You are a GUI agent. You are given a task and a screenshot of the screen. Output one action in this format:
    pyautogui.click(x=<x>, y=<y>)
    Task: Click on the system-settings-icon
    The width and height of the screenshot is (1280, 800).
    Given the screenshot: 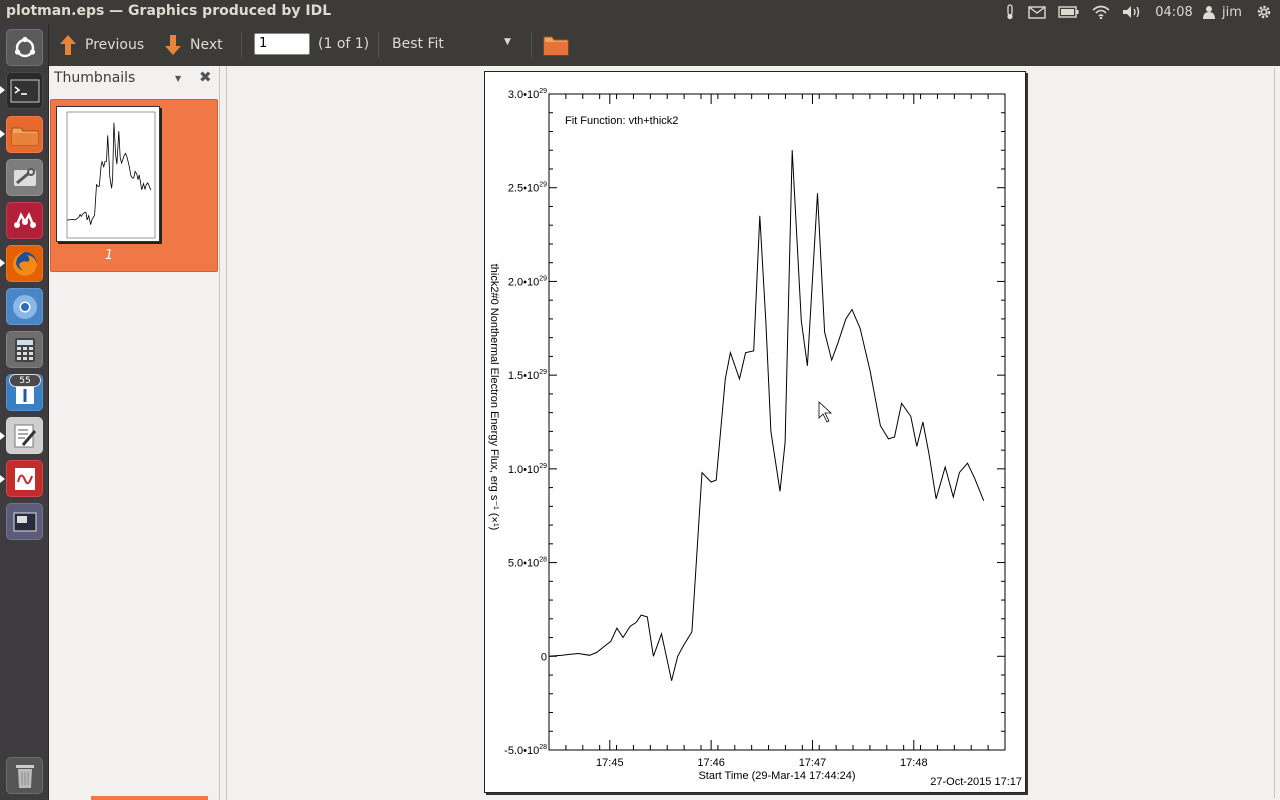 What is the action you would take?
    pyautogui.click(x=24, y=177)
    